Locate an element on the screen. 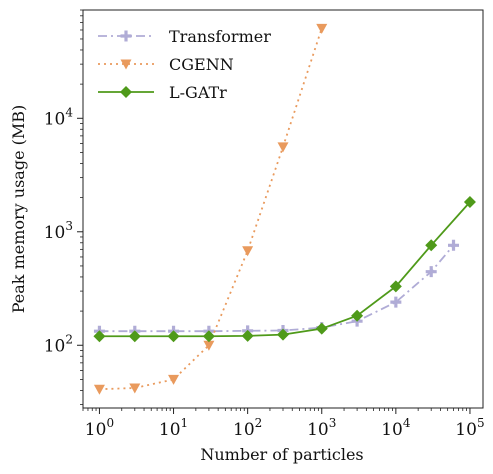  x-axis-ticks: 10⁰ 10¹ 10² 10³ 10⁴ 10⁵ is located at coordinates (283, 424).